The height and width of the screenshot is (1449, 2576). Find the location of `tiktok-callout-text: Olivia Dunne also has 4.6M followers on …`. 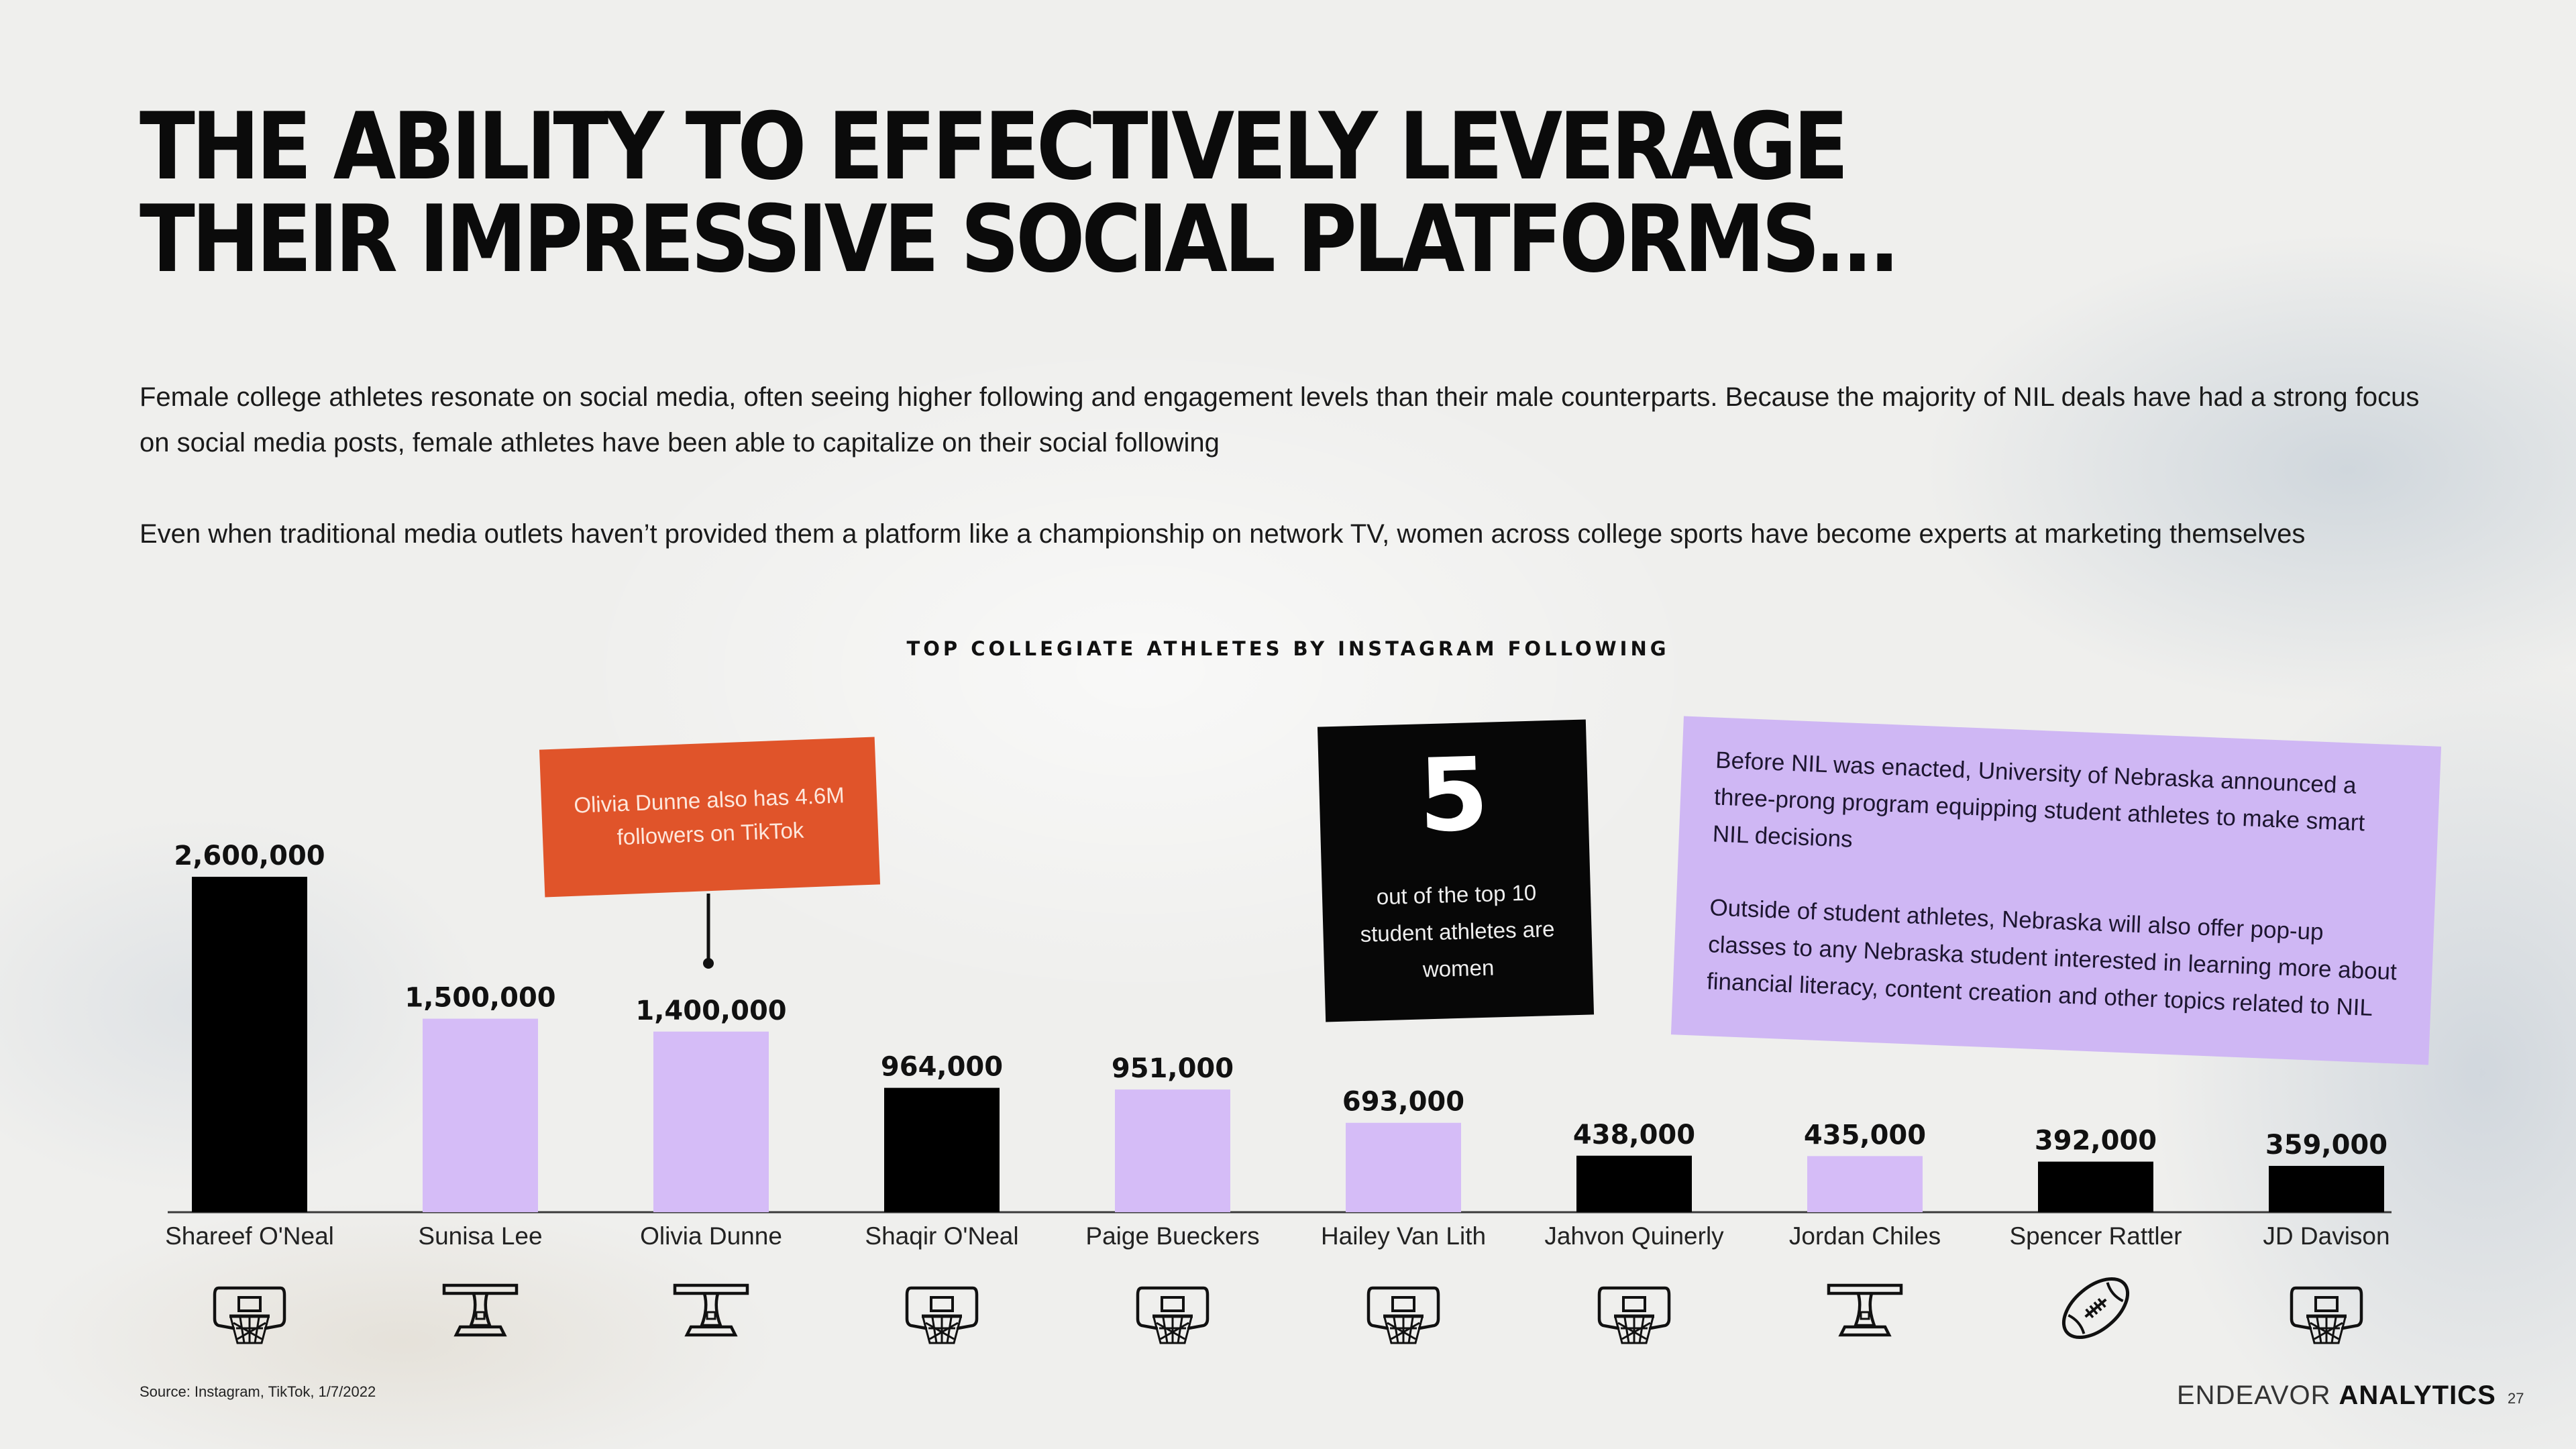

tiktok-callout-text: Olivia Dunne also has 4.6M followers on … is located at coordinates (709, 816).